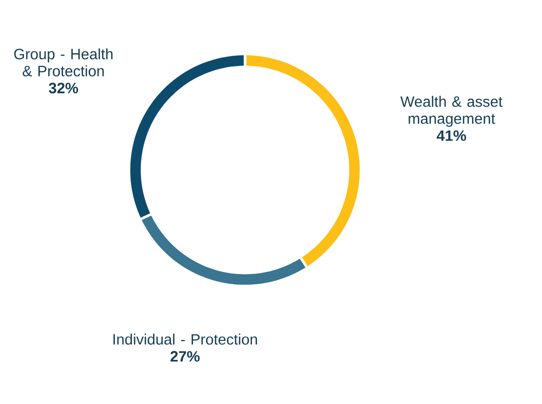 This screenshot has width=542, height=404. I want to click on data-label: 32%, so click(63, 88).